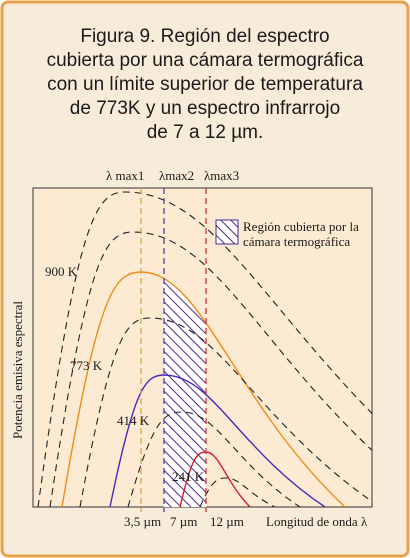 Image resolution: width=410 pixels, height=558 pixels. I want to click on curve-label: 900 K, so click(61, 271).